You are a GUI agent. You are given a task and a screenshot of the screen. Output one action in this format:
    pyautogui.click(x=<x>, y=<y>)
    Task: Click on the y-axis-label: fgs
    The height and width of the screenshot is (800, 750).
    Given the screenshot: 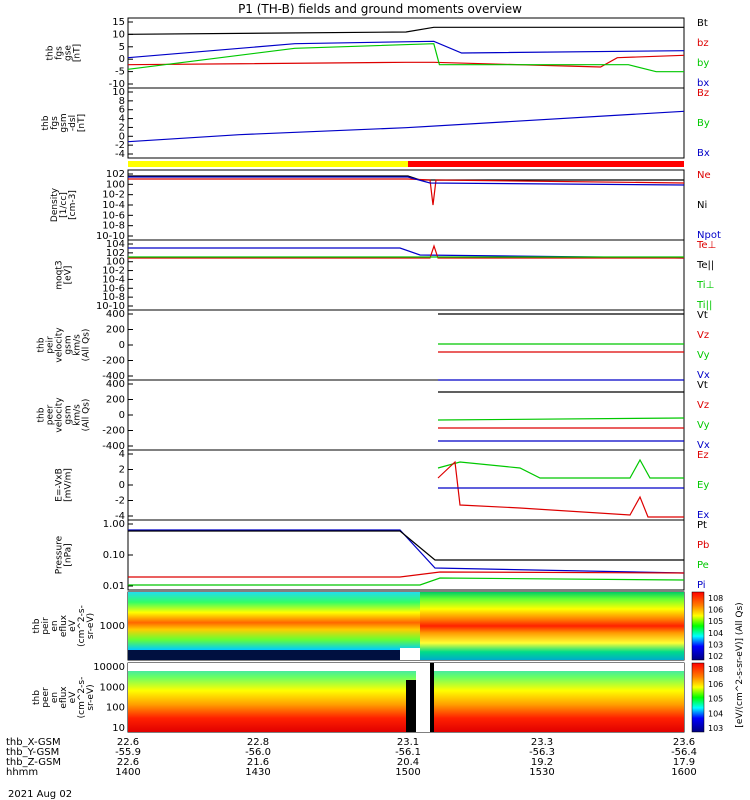 What is the action you would take?
    pyautogui.click(x=60, y=53)
    